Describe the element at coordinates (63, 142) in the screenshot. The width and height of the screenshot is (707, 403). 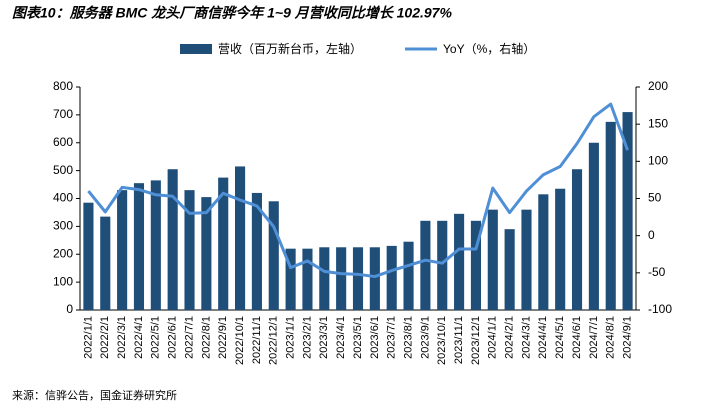
I see `y-tick-label: 600` at that location.